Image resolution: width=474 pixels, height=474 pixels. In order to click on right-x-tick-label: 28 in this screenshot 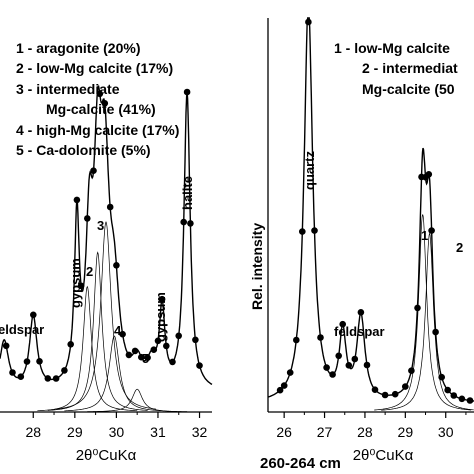, I will do `click(365, 432)`.